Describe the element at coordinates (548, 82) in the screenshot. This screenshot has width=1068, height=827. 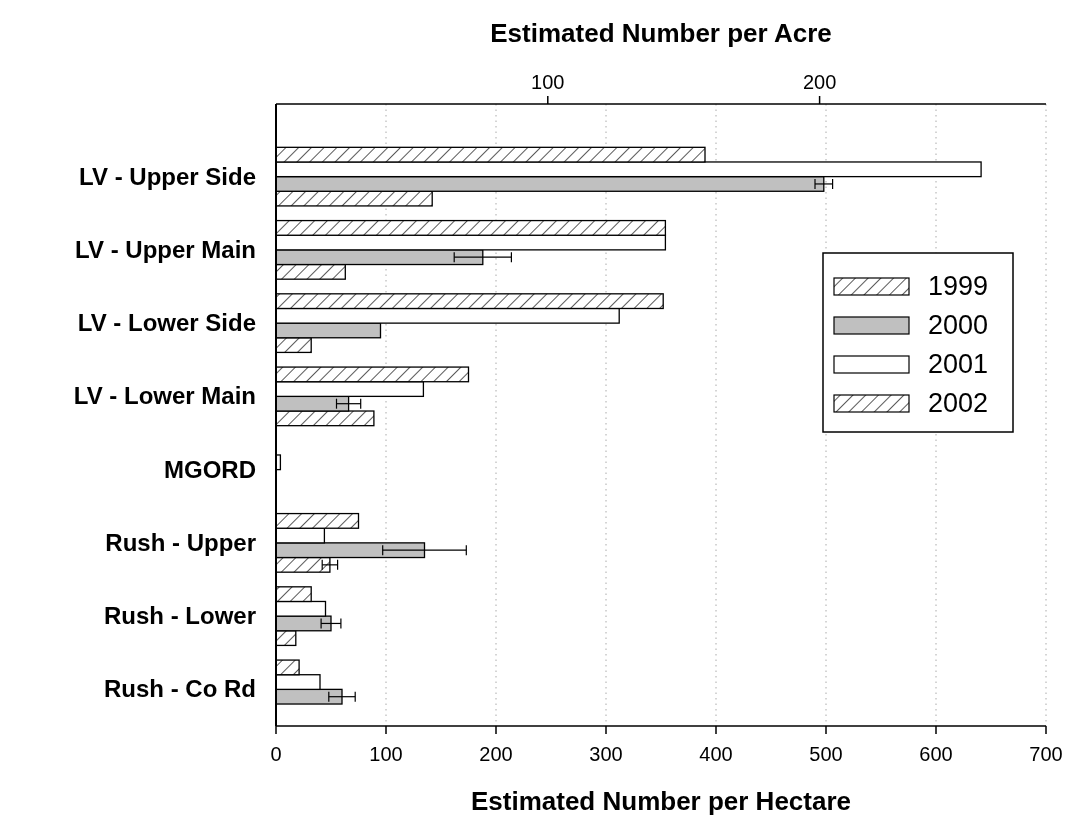
I see `x2-tick-label: 100` at that location.